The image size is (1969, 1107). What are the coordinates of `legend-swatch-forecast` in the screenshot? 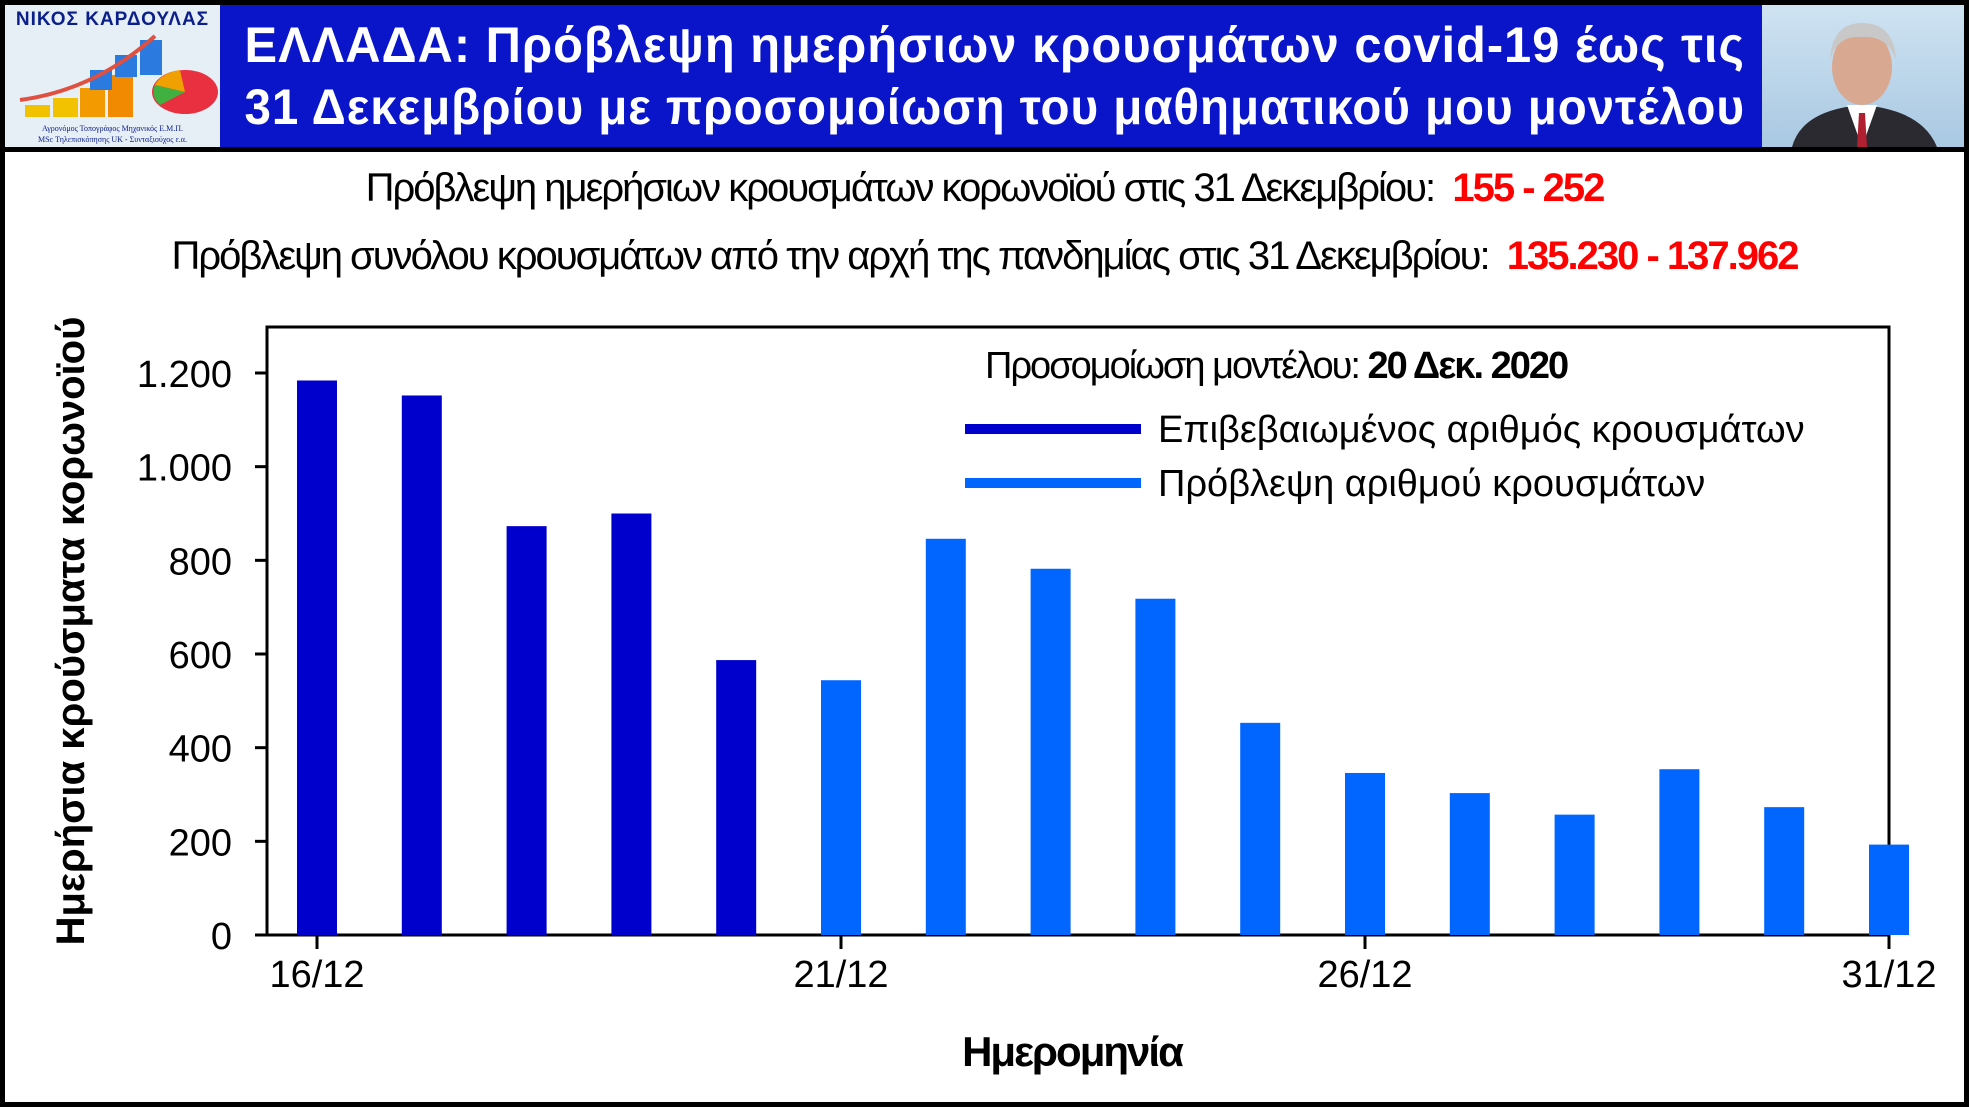 It's located at (1053, 483).